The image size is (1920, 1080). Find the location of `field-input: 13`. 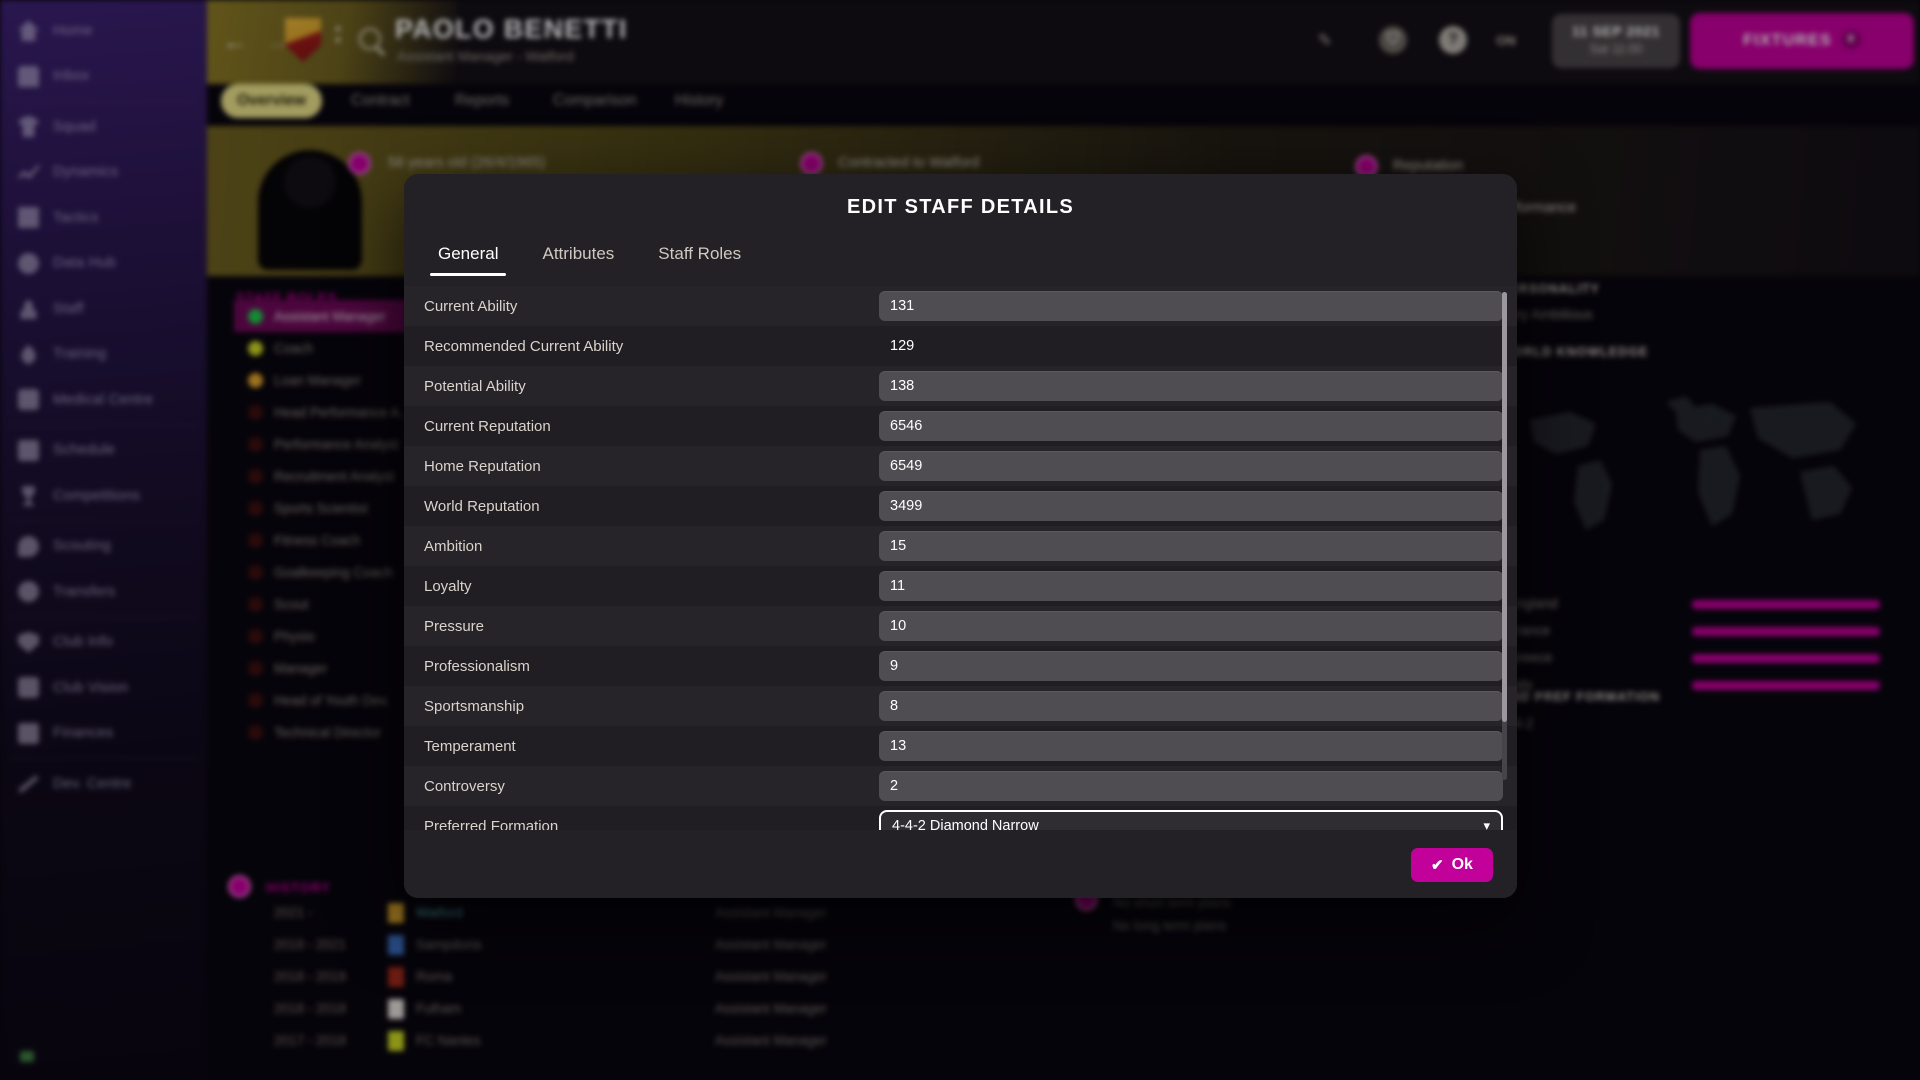

field-input: 13 is located at coordinates (1191, 746).